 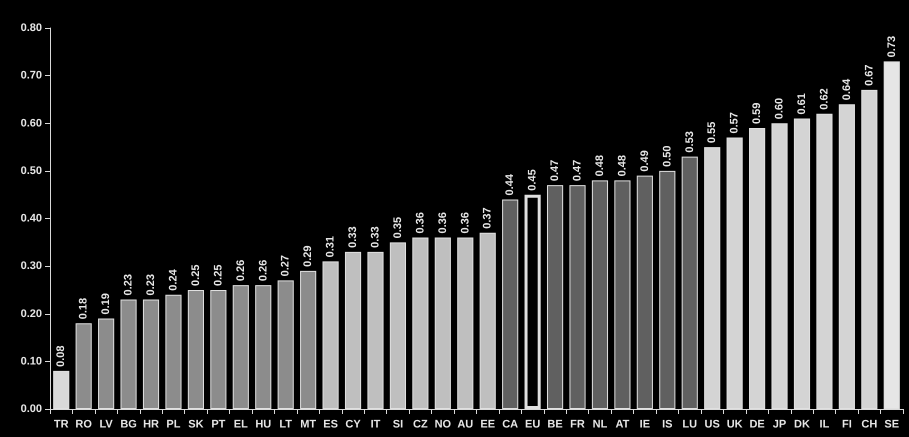 I want to click on x-tick-label: SK, so click(x=196, y=424).